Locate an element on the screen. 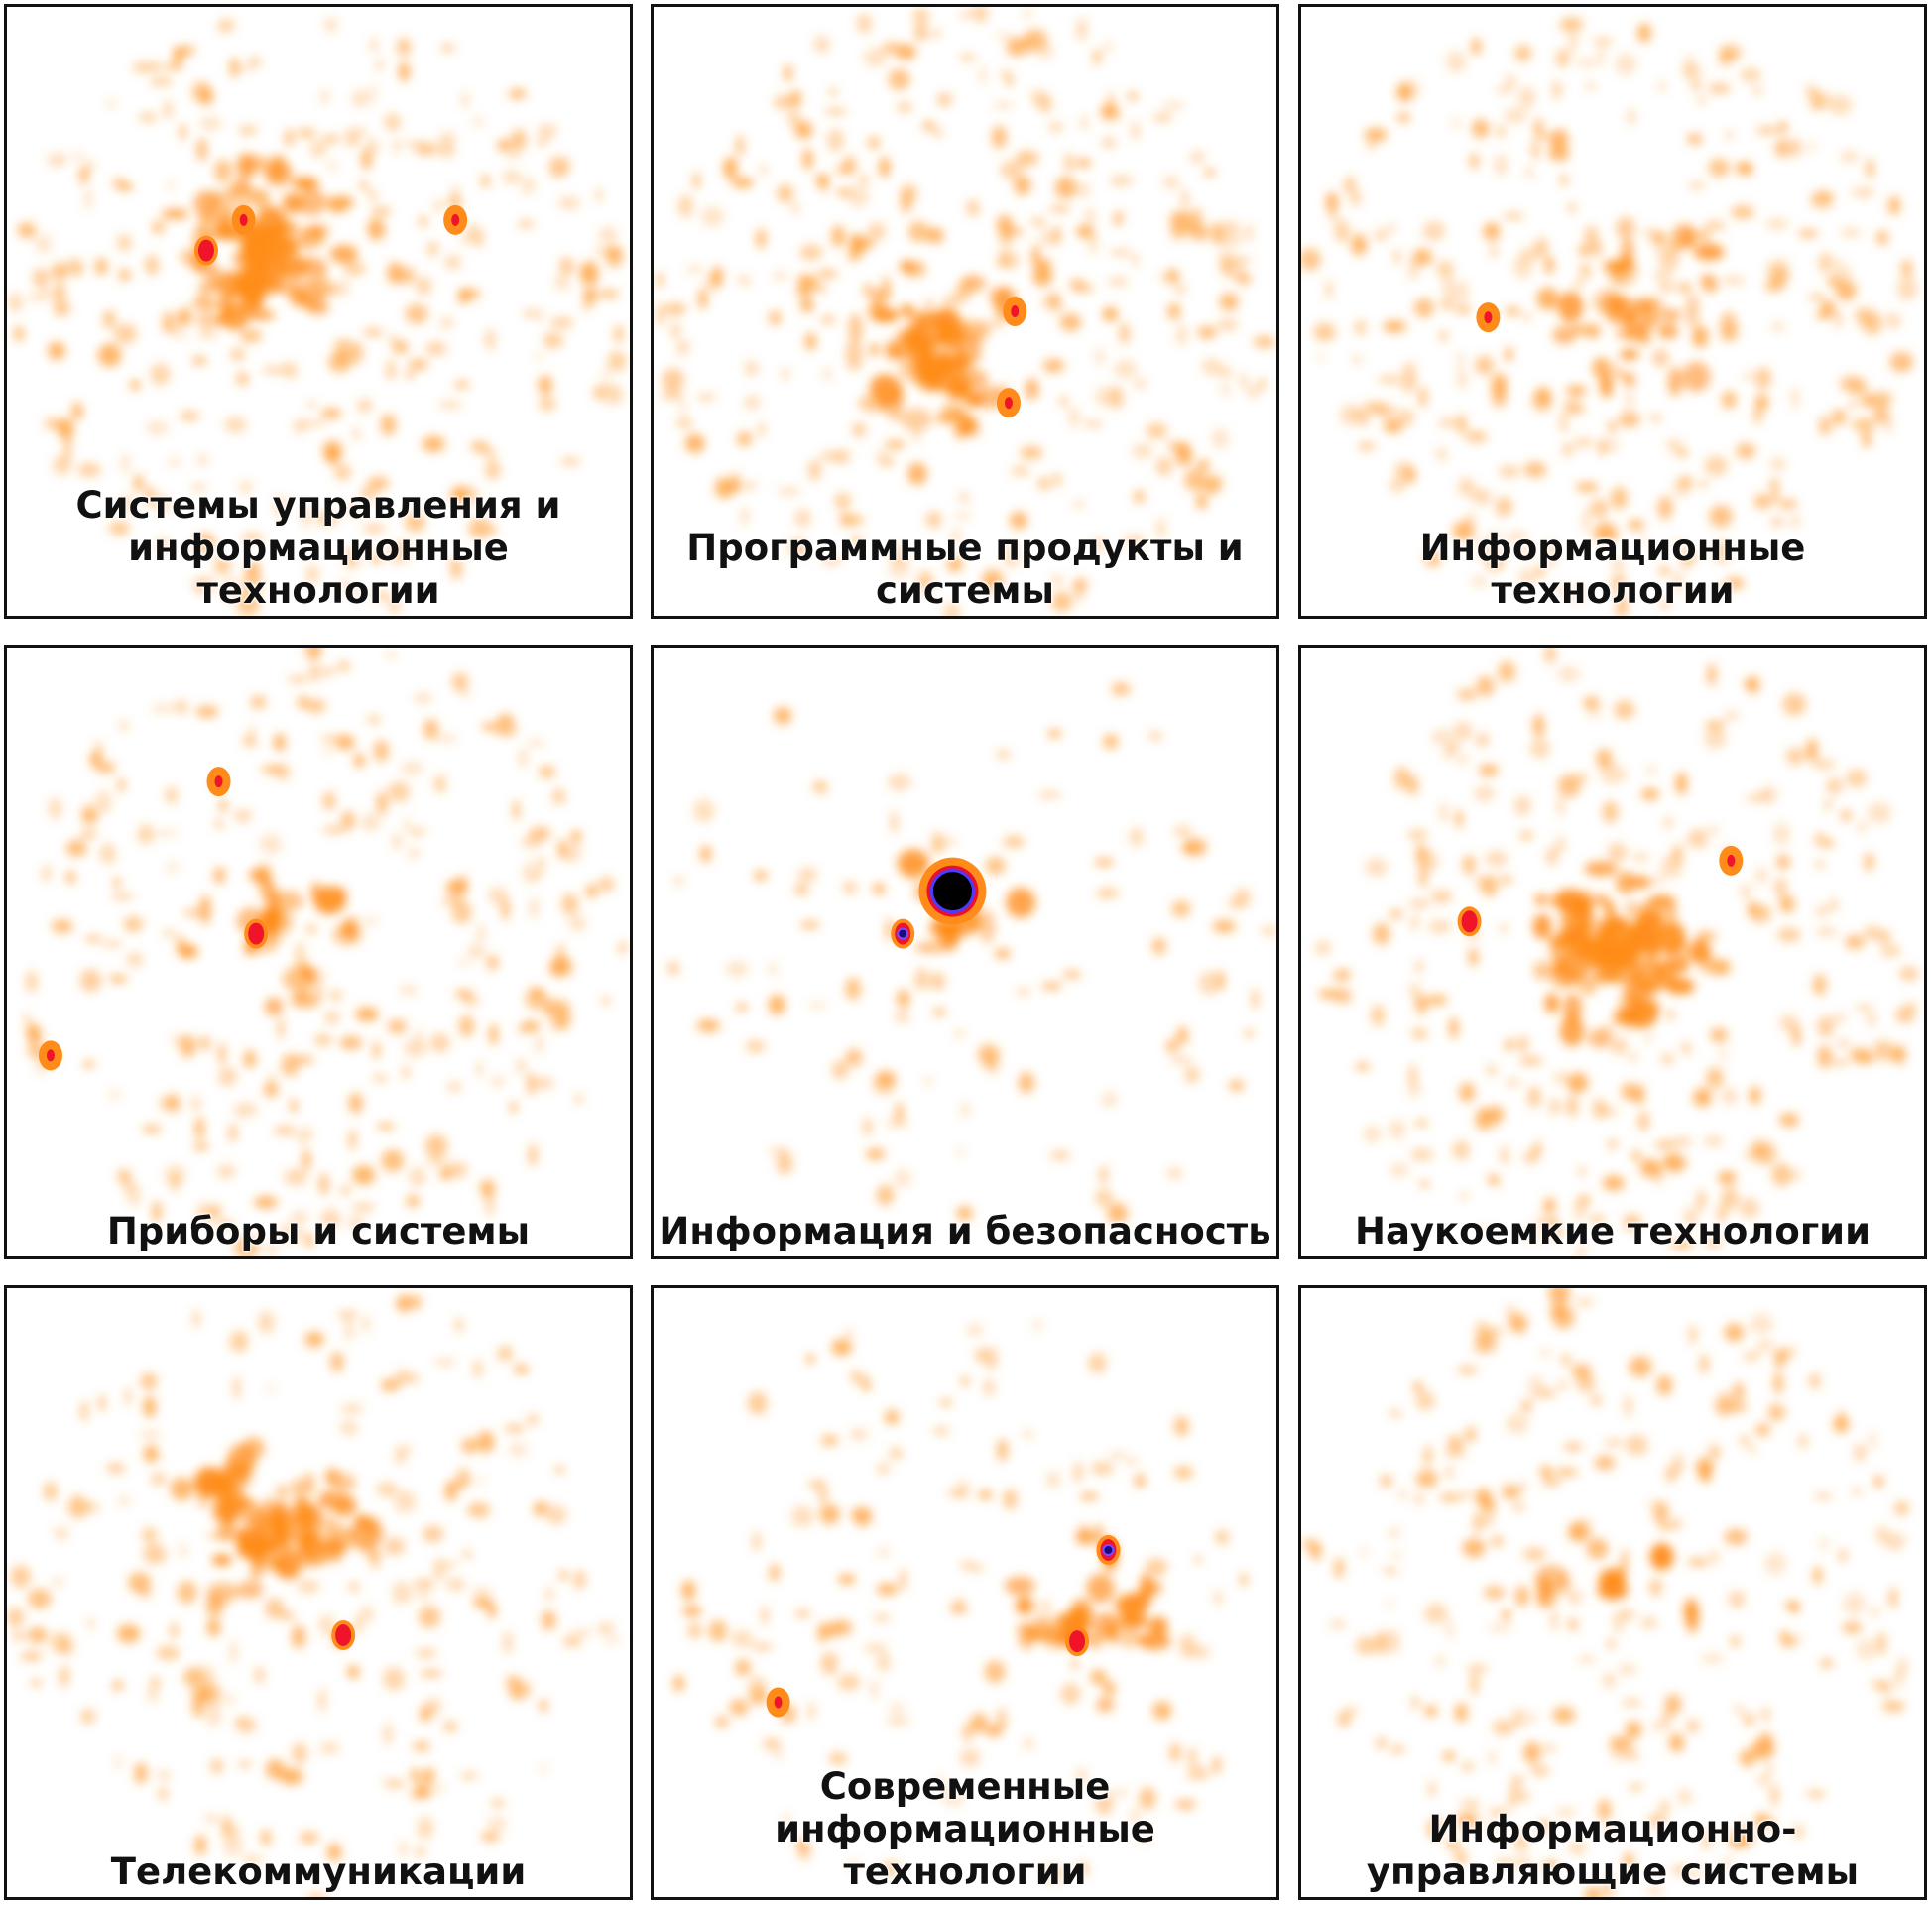  panel-label: Информационно-управляющие системы is located at coordinates (1612, 1850).